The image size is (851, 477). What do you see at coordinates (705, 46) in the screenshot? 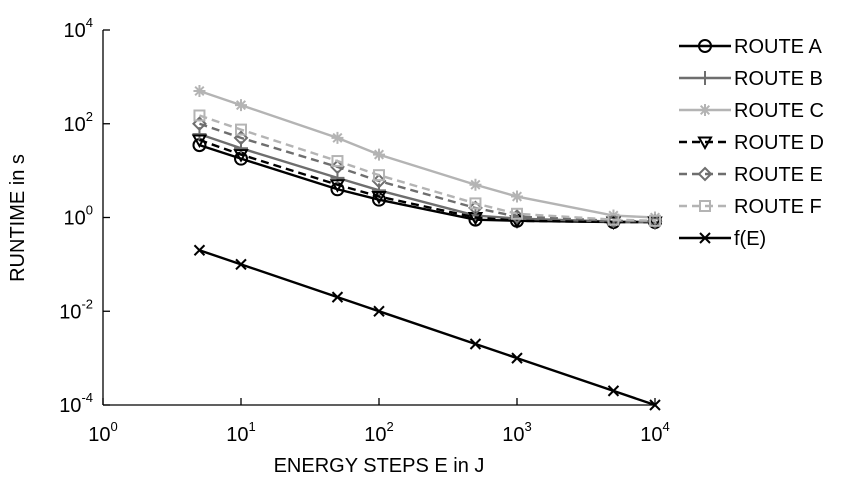
I see `legend-marker-route-a` at bounding box center [705, 46].